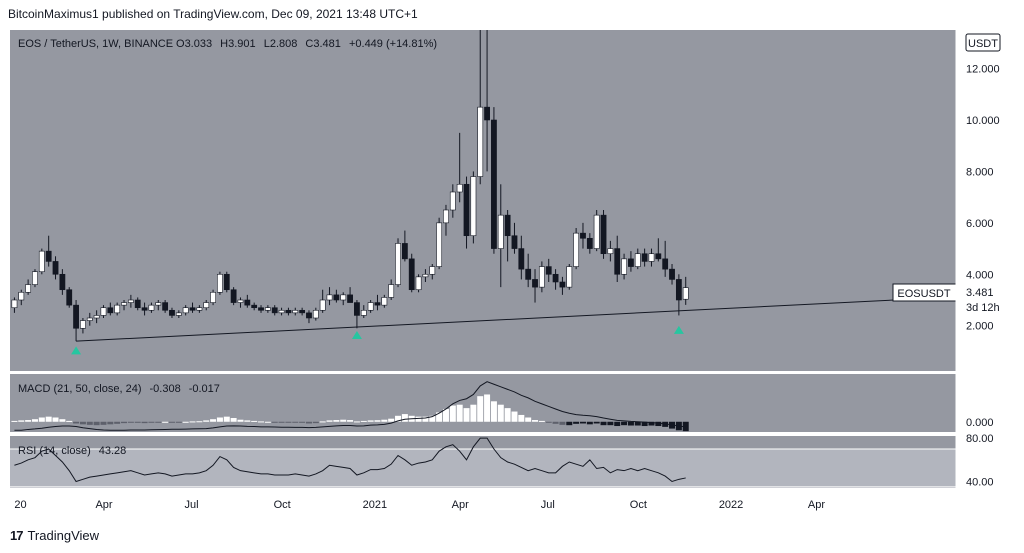 The image size is (1024, 553). What do you see at coordinates (192, 505) in the screenshot?
I see `time-axis-label: Jul` at bounding box center [192, 505].